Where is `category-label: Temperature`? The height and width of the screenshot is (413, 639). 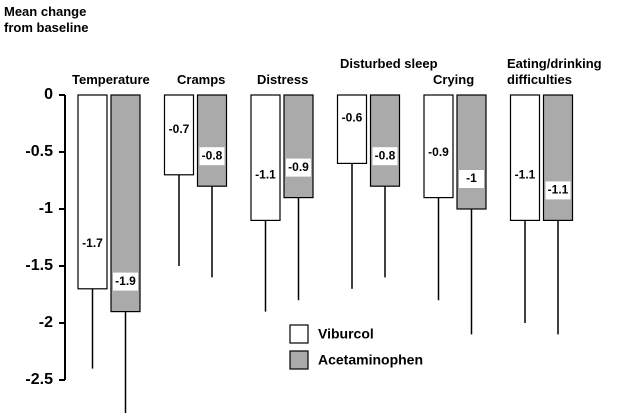
category-label: Temperature is located at coordinates (111, 79).